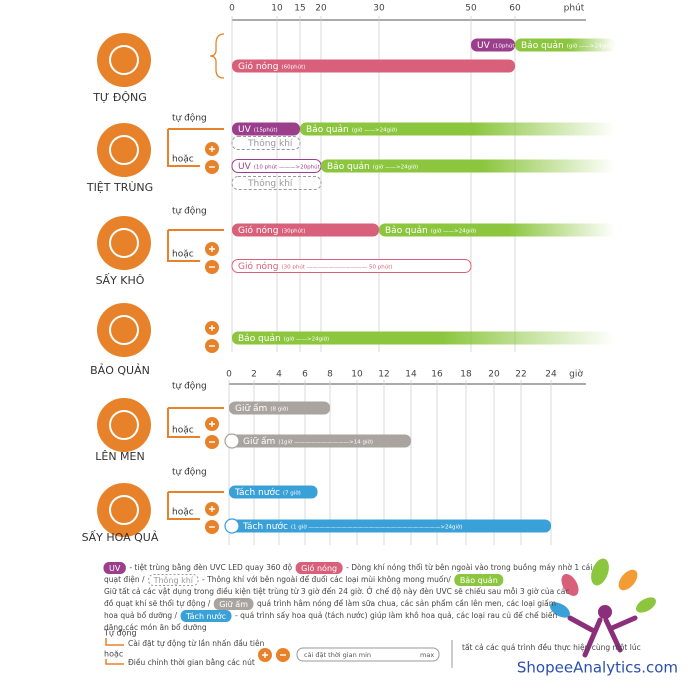 Image resolution: width=690 pixels, height=694 pixels. What do you see at coordinates (305, 375) in the screenshot?
I see `tick-label: 6` at bounding box center [305, 375].